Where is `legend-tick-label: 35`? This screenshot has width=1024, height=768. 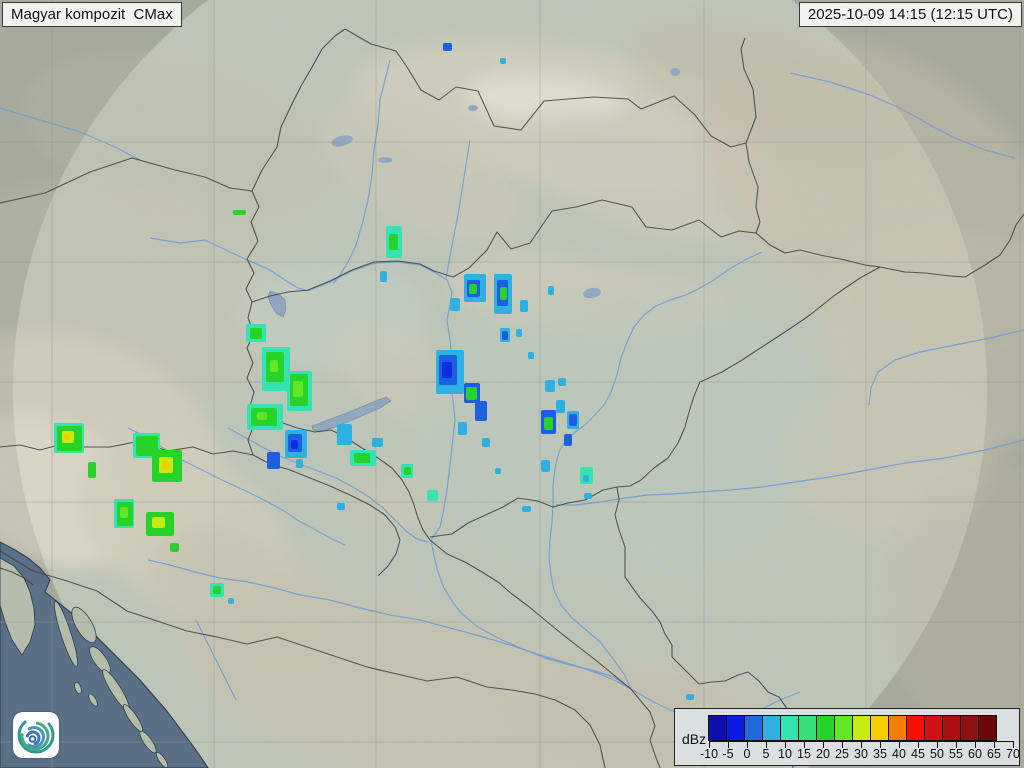 legend-tick-label: 35 is located at coordinates (880, 754).